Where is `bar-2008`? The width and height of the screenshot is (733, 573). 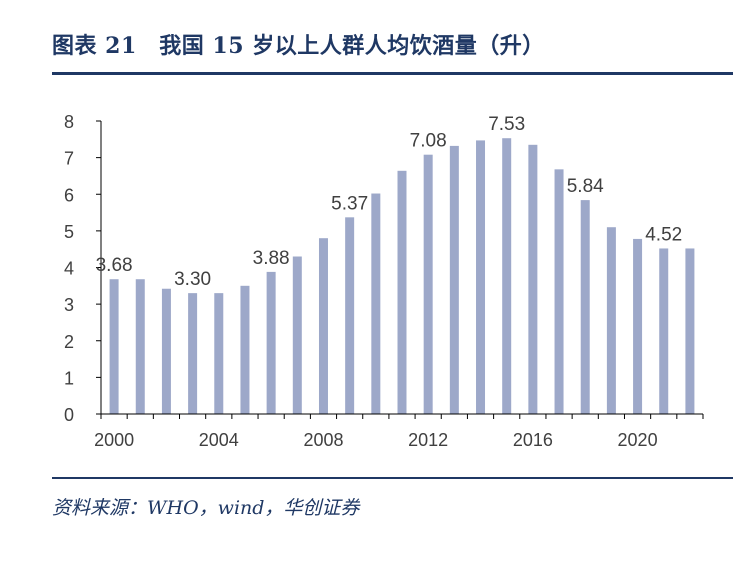
bar-2008 is located at coordinates (323, 326).